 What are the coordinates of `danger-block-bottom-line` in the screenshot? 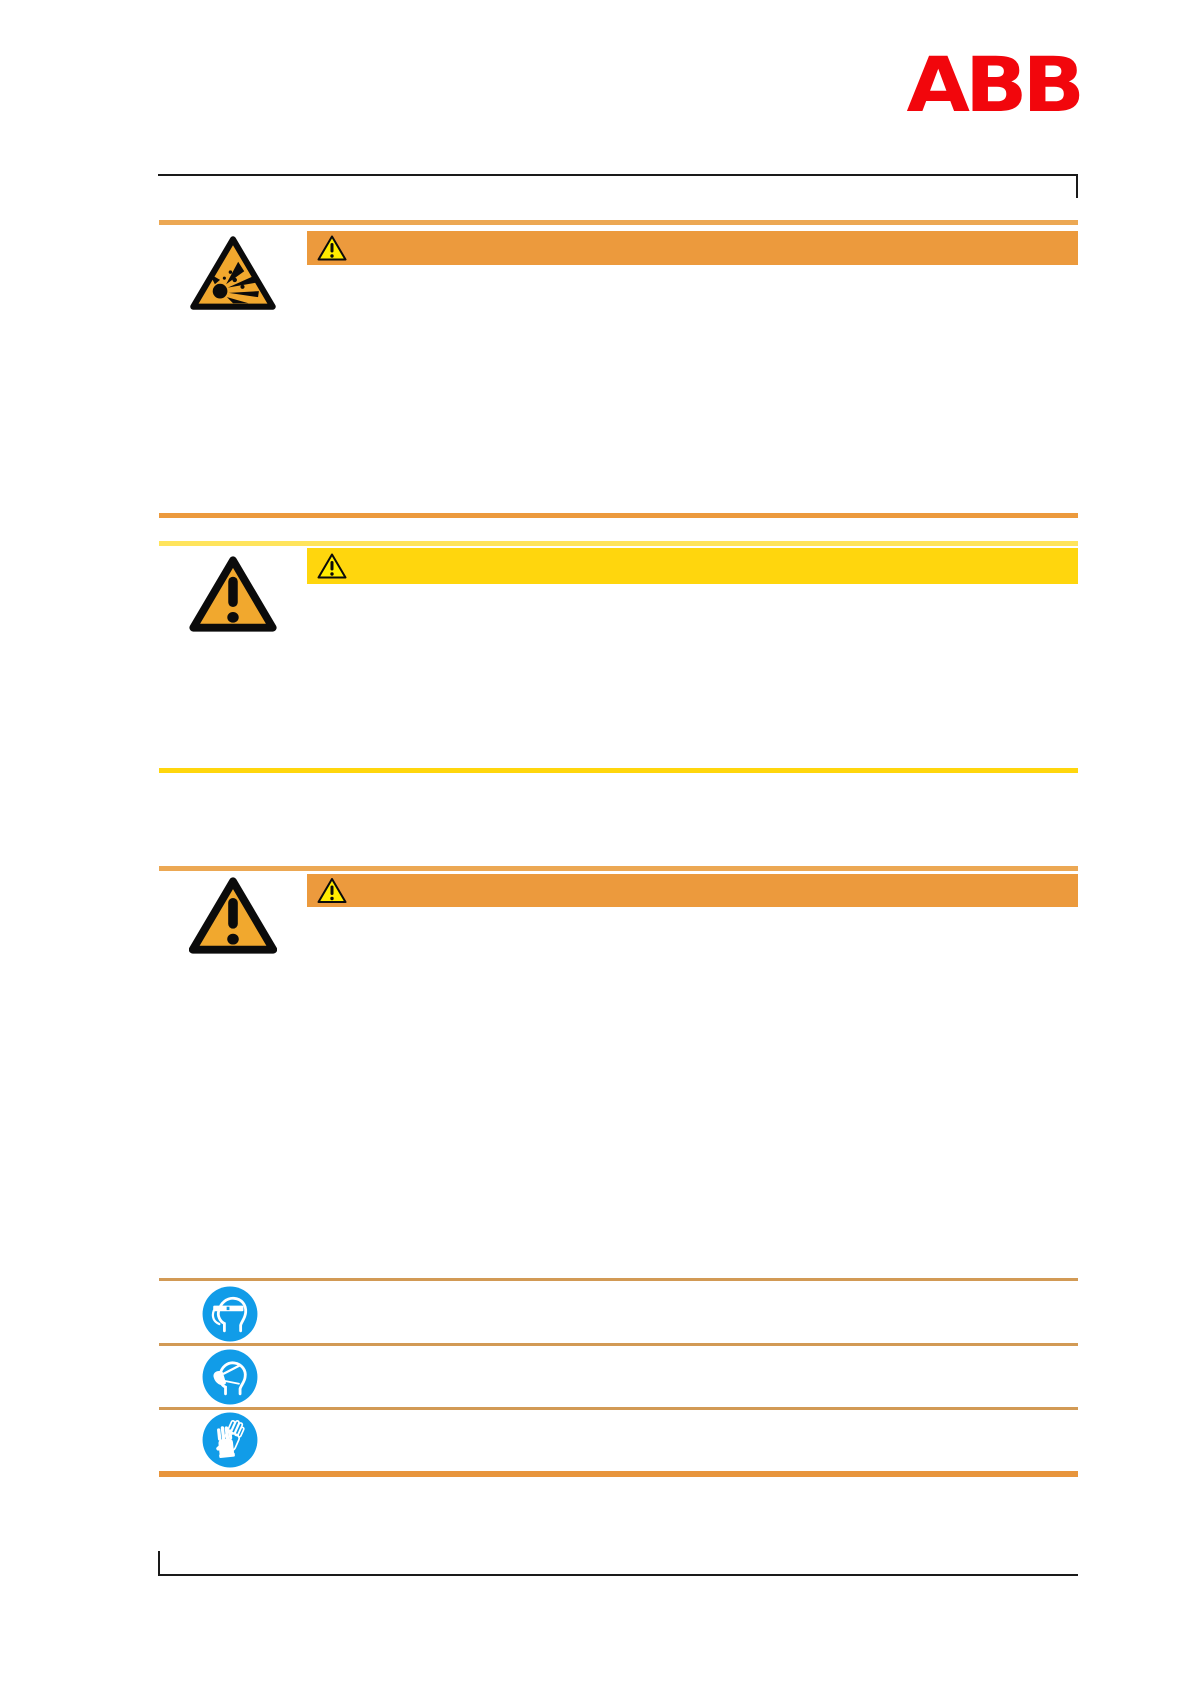 It's located at (618, 515).